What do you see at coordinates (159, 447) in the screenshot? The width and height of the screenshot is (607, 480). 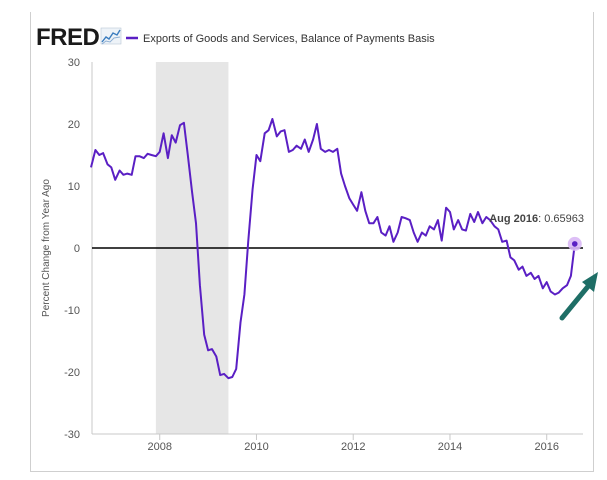 I see `x-tick-label: 2008` at bounding box center [159, 447].